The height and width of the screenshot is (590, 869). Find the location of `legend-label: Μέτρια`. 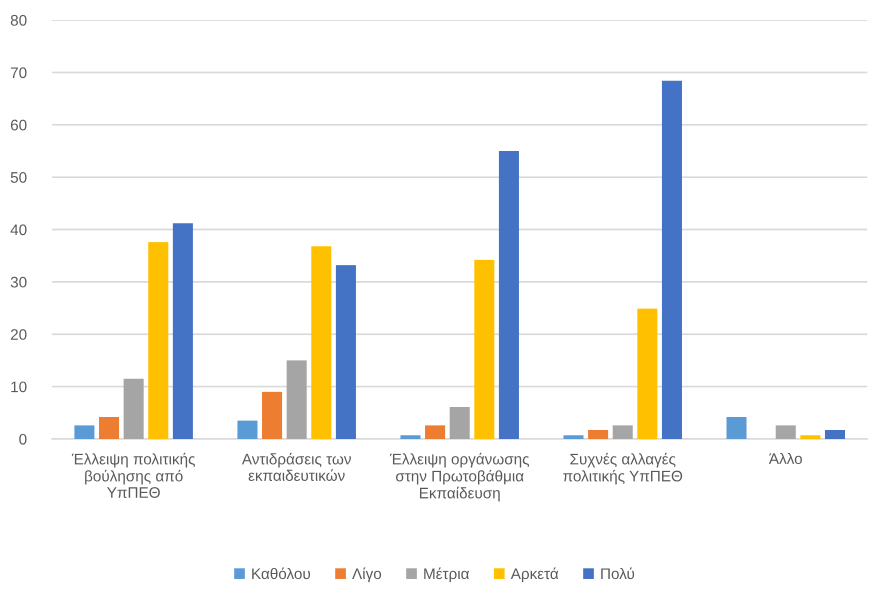

legend-label: Μέτρια is located at coordinates (447, 574).